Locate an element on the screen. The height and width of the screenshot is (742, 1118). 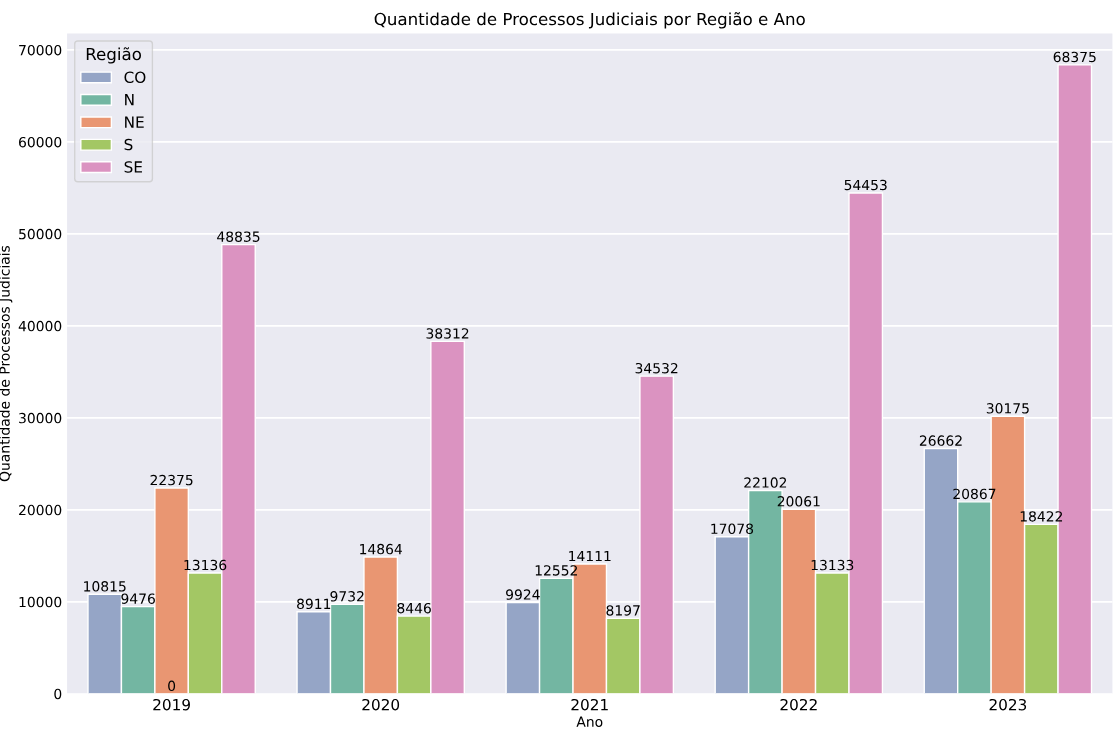
data-label: 68375 is located at coordinates (1074, 57).